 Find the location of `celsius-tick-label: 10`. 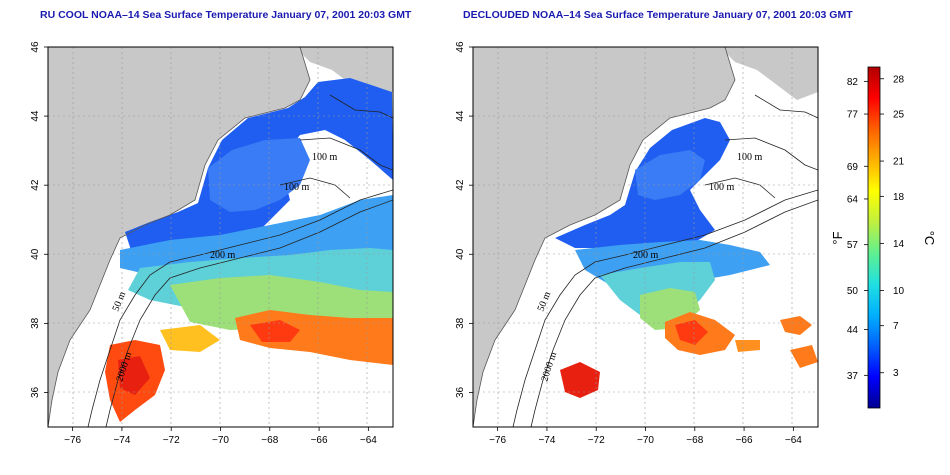

celsius-tick-label: 10 is located at coordinates (899, 291).